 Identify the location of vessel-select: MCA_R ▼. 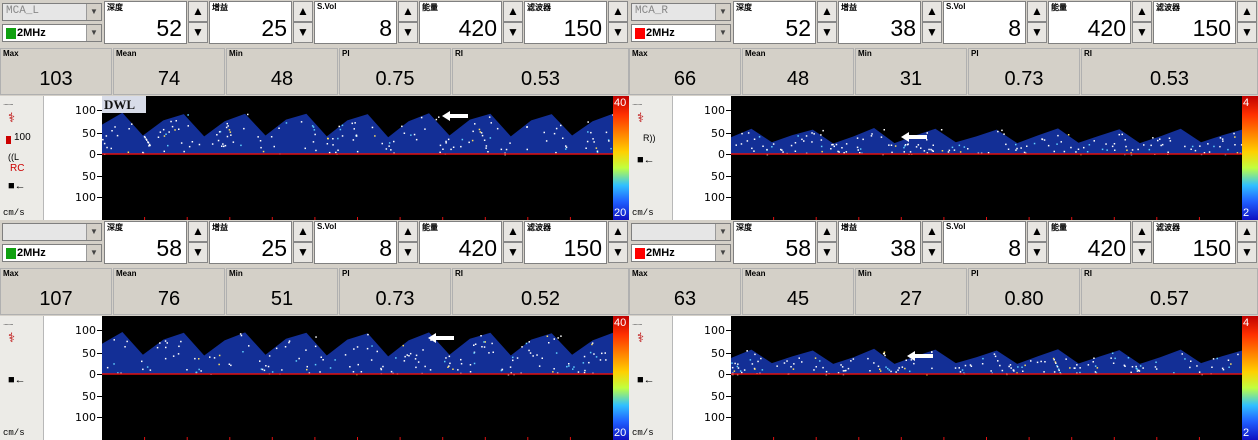
(681, 12).